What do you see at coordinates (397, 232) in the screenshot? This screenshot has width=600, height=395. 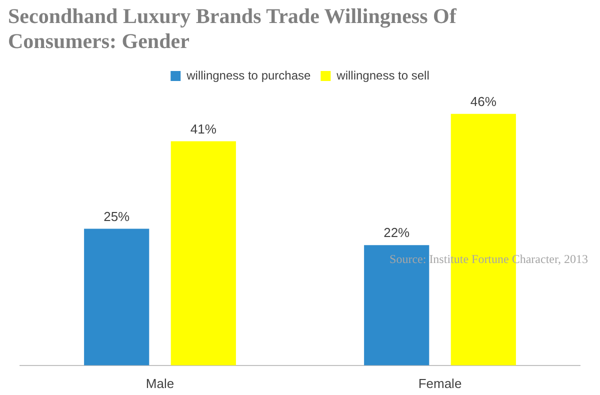 I see `data-label: 22%` at bounding box center [397, 232].